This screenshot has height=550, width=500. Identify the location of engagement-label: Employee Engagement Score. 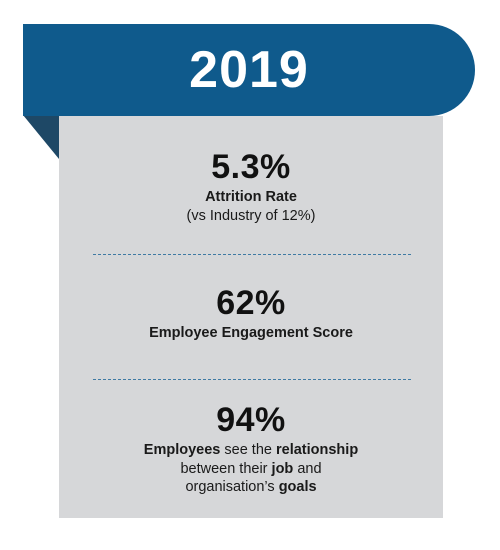
(251, 333).